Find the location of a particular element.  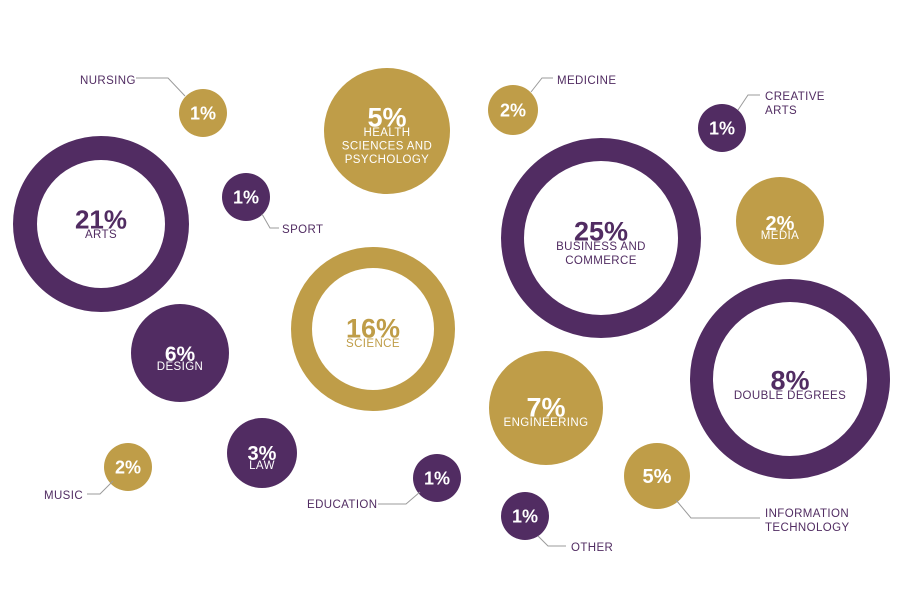

bubble-value-medicine: 2% is located at coordinates (513, 110).